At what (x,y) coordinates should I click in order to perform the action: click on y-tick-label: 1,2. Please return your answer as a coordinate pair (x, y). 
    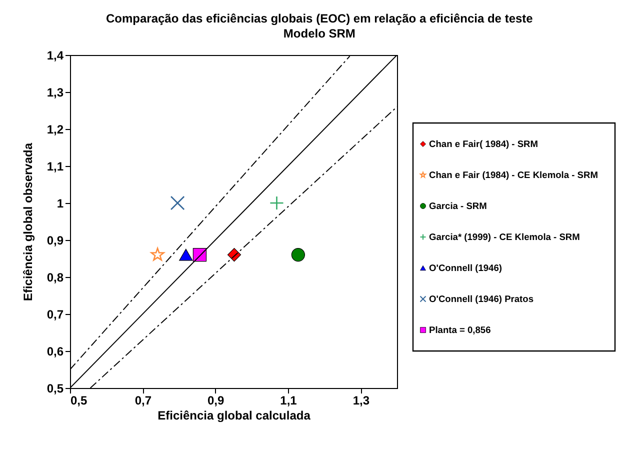
    Looking at the image, I should click on (55, 129).